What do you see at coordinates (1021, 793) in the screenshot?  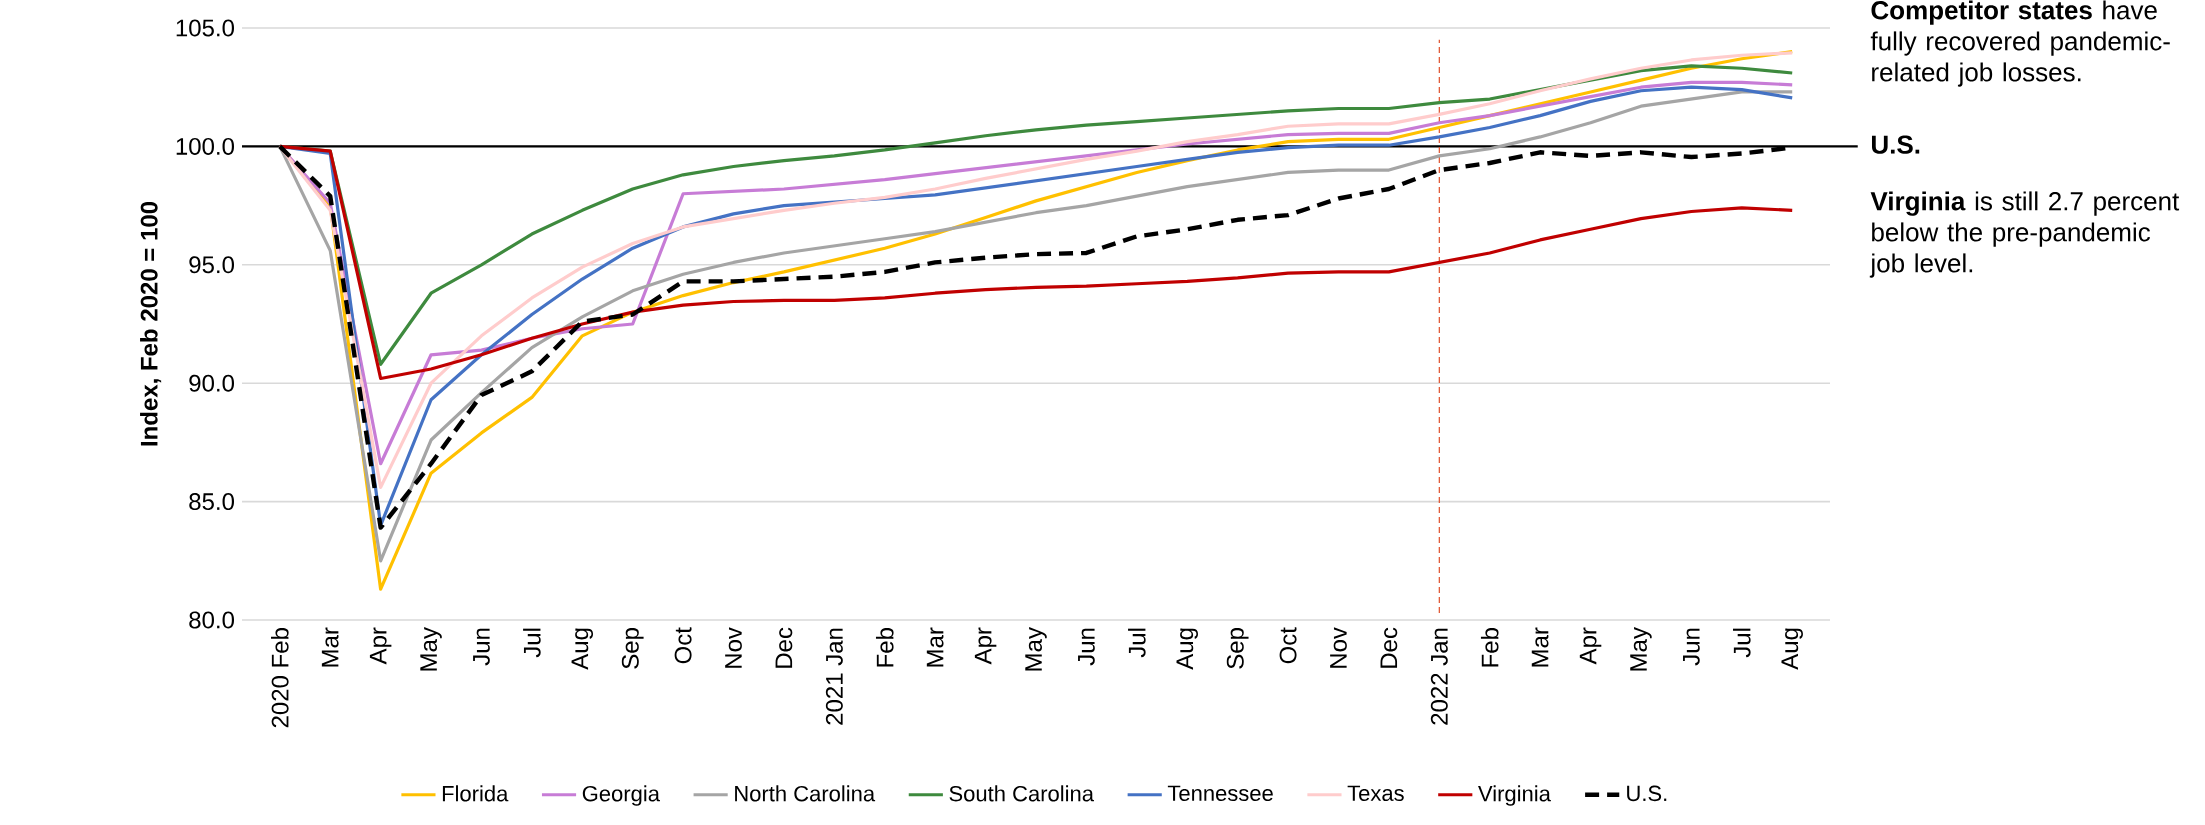 I see `legend-label: South Carolina` at bounding box center [1021, 793].